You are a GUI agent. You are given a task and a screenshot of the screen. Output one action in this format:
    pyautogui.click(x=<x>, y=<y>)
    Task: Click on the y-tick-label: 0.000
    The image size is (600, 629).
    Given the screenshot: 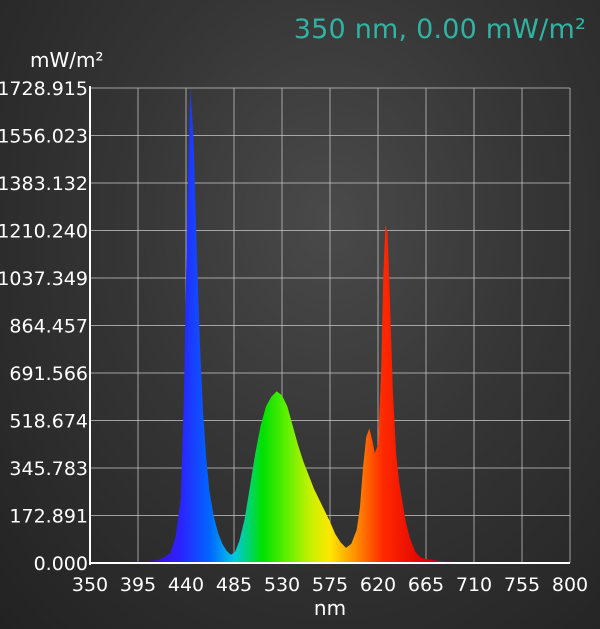 What is the action you would take?
    pyautogui.click(x=61, y=564)
    